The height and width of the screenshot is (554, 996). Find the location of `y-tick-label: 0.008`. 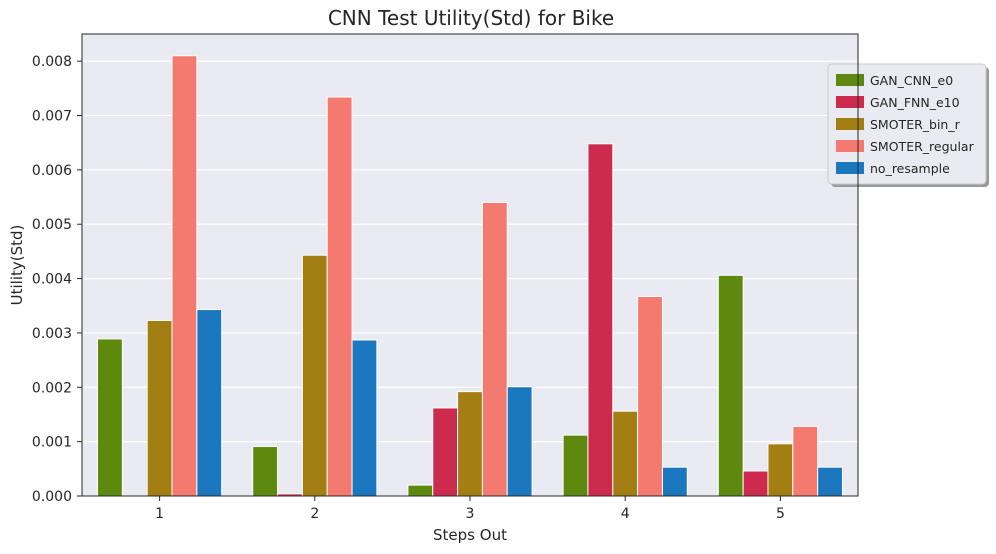

y-tick-label: 0.008 is located at coordinates (52, 62).